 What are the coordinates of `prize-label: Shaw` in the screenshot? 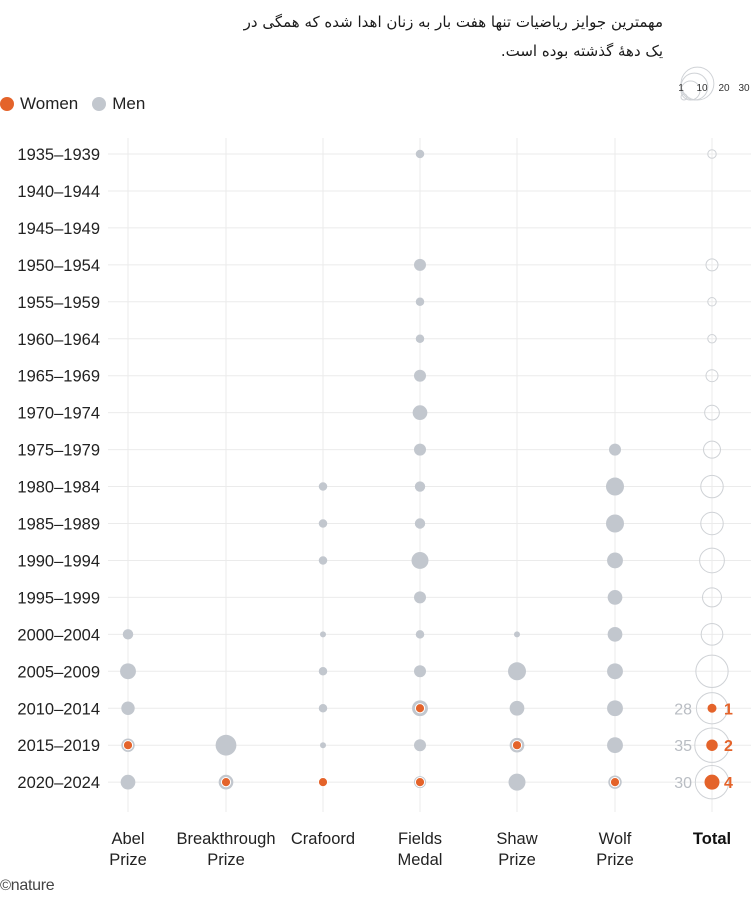 It's located at (516, 839).